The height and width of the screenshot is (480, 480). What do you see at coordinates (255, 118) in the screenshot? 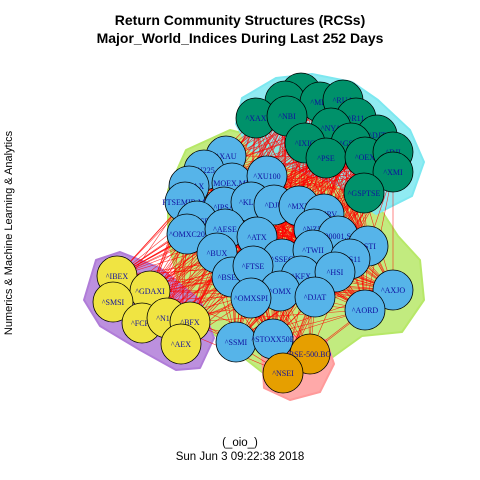
I see `node-label: ^XAX` at bounding box center [255, 118].